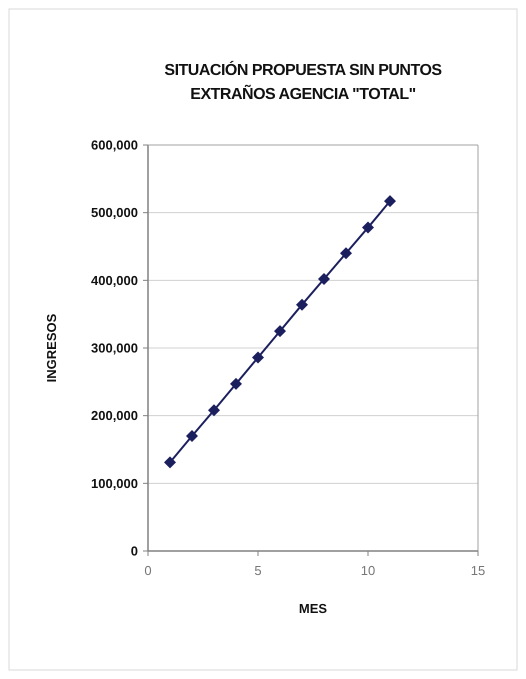 The image size is (526, 679). Describe the element at coordinates (114, 280) in the screenshot. I see `y-tick-label: 400,000` at that location.